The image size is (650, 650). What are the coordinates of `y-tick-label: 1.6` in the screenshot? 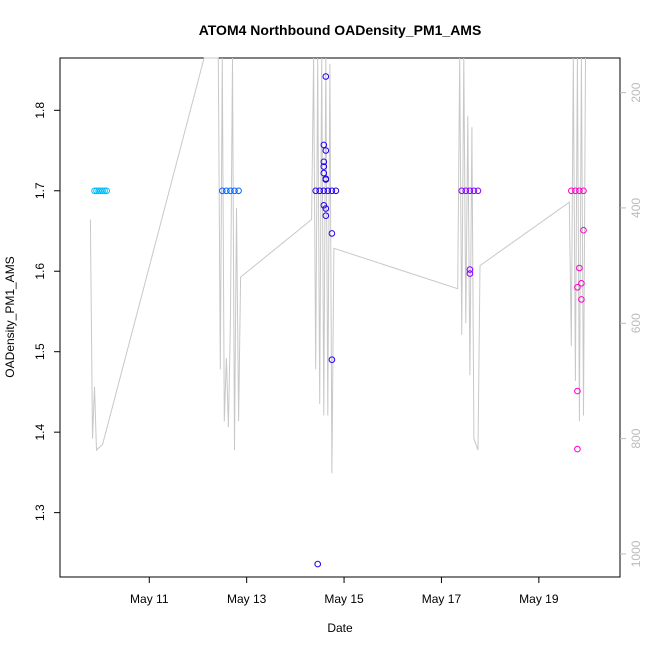 It's located at (40, 271).